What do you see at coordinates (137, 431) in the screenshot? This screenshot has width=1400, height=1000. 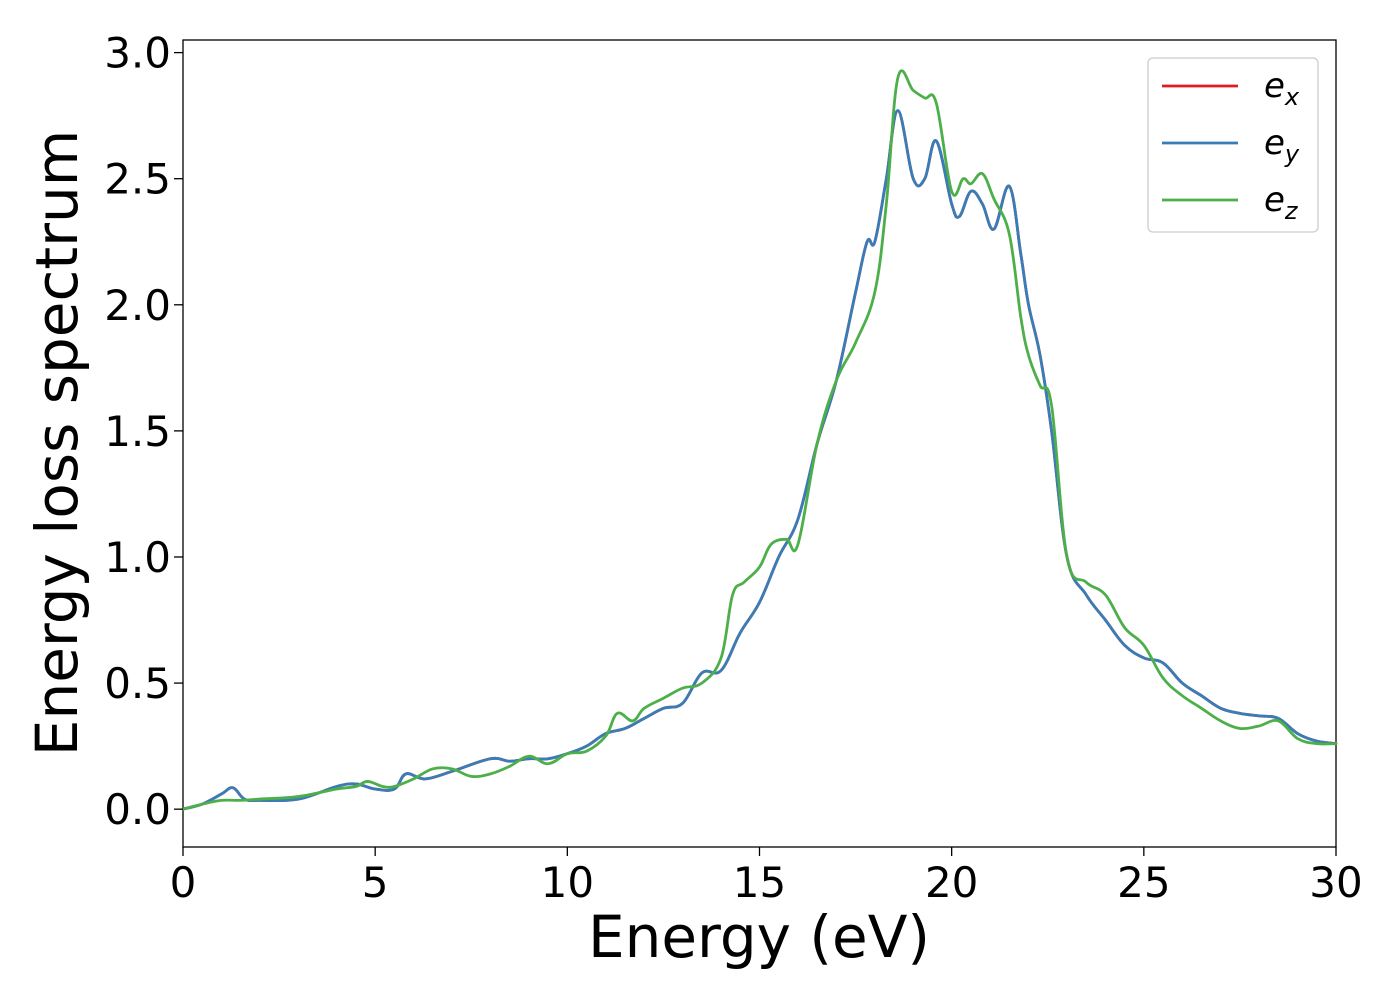 I see `y-tick-label: 1.5` at bounding box center [137, 431].